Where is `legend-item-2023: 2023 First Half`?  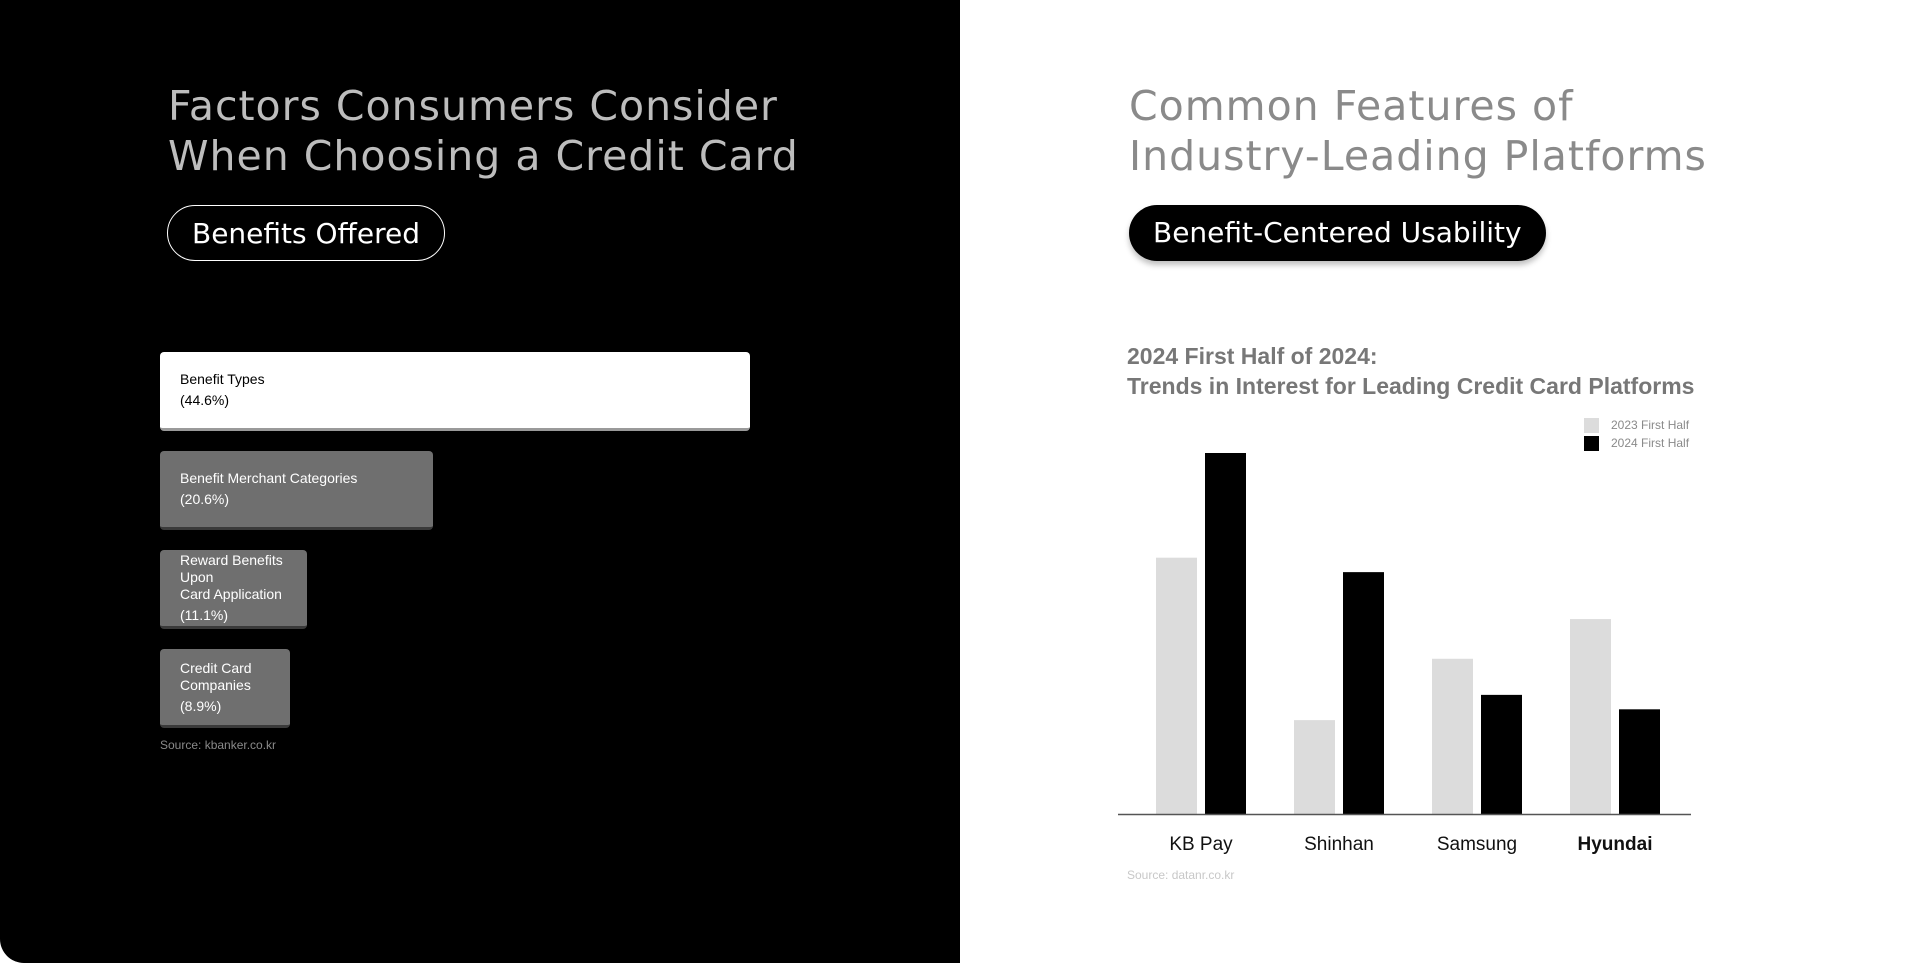
legend-item-2023: 2023 First Half is located at coordinates (1636, 425).